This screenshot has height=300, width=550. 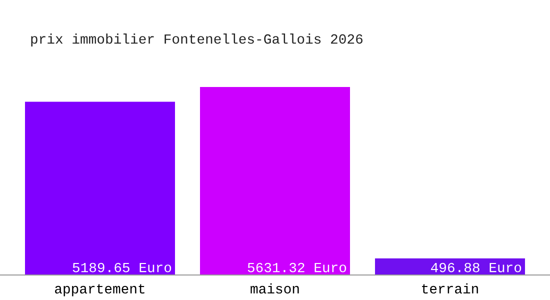 I want to click on x-tick-label: maison, so click(x=274, y=288).